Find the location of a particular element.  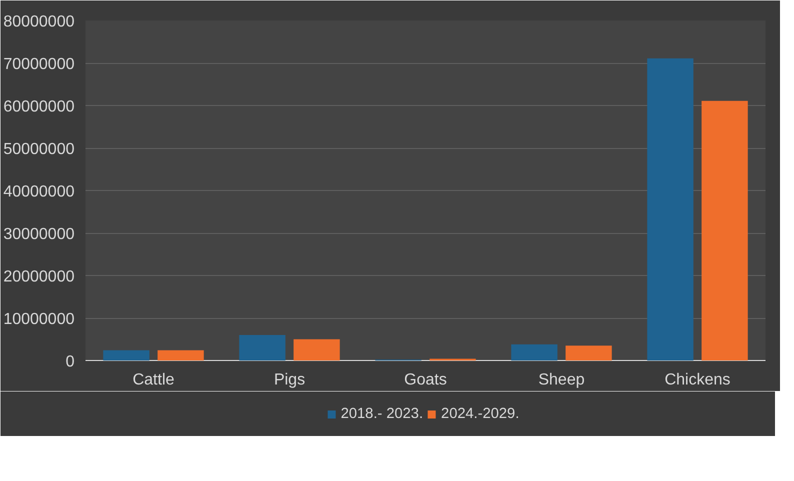

y-tick-label: 40000000 is located at coordinates (39, 192).